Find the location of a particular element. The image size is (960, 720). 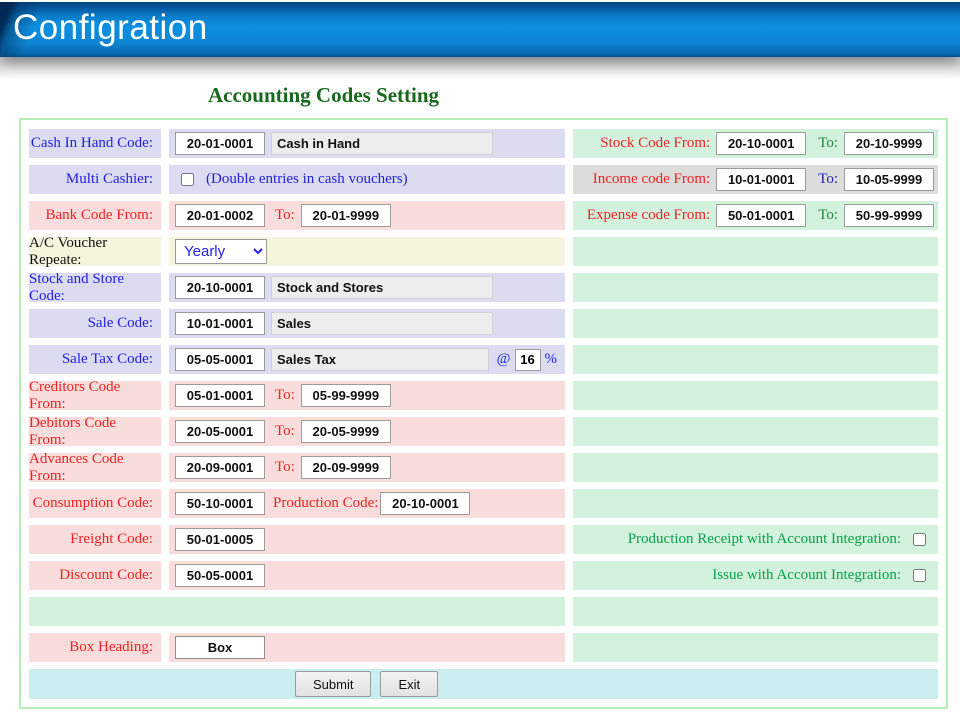

window-title: Configration is located at coordinates (110, 27).